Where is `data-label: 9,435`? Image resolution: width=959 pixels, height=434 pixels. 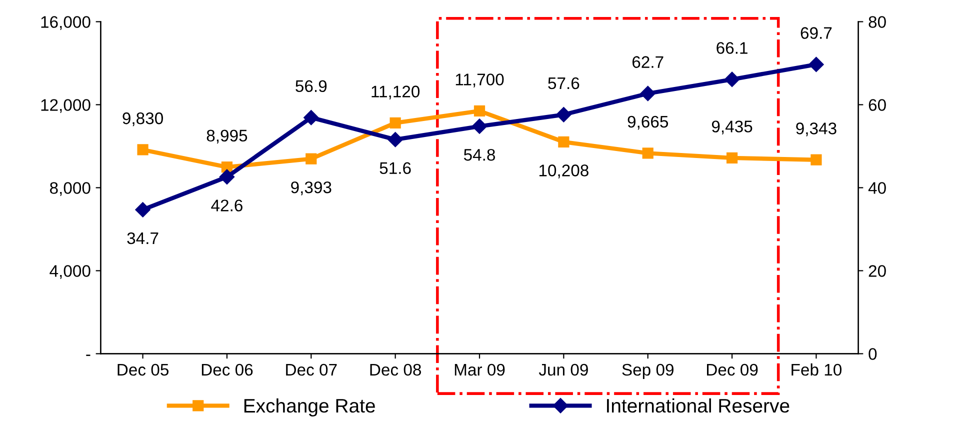 data-label: 9,435 is located at coordinates (732, 127).